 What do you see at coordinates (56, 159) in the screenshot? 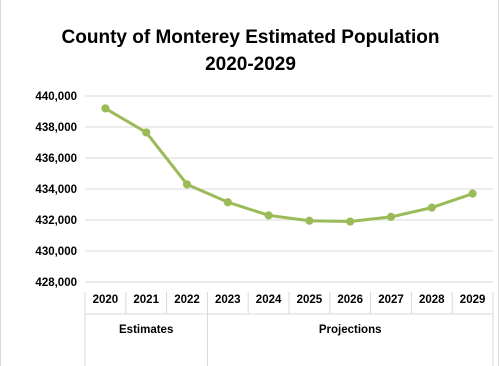
I see `y-tick-label: 436,000` at bounding box center [56, 159].